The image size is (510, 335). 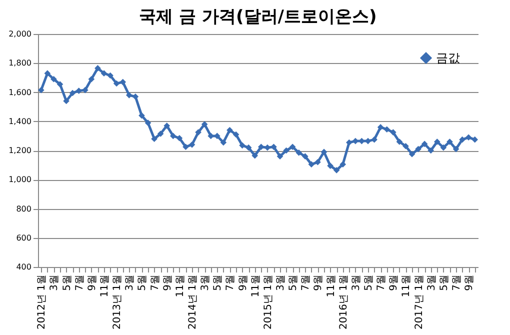 I want to click on x-tick-label: 2017년 1월, so click(x=419, y=302).